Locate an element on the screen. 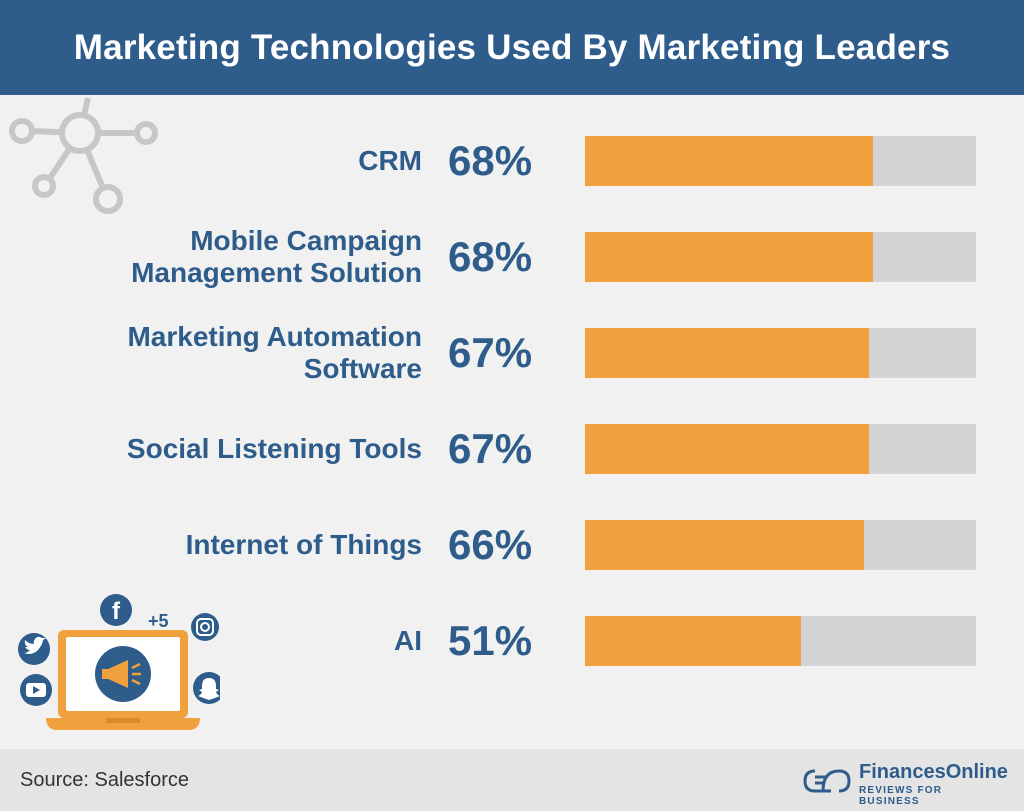  brand-logo: FinancesOnline REVIEWS FOR BUSINESS is located at coordinates (904, 783).